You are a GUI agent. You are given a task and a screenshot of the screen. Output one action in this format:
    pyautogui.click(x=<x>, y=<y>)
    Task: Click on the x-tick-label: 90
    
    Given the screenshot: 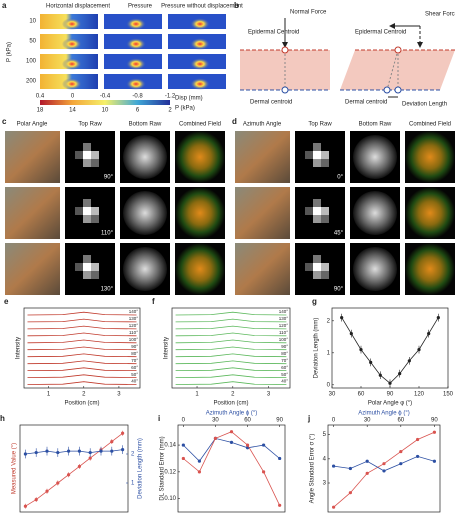 What is the action you would take?
    pyautogui.click(x=434, y=421)
    